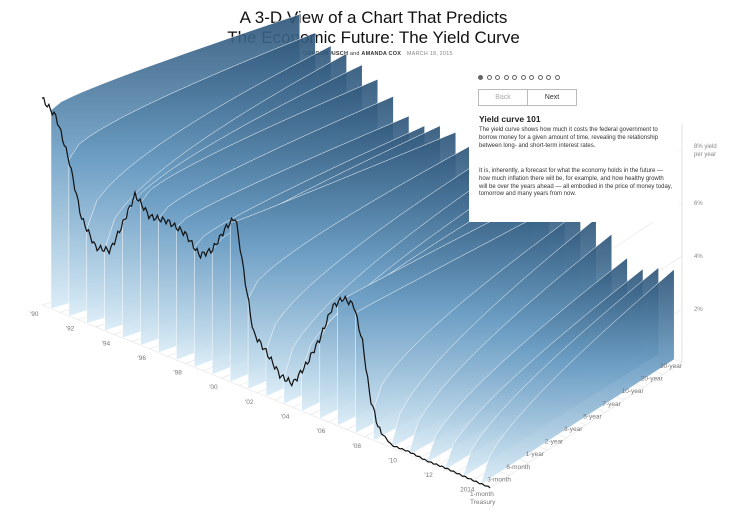 This screenshot has height=513, width=747. Describe the element at coordinates (213, 387) in the screenshot. I see `x-tick-label: '00` at that location.